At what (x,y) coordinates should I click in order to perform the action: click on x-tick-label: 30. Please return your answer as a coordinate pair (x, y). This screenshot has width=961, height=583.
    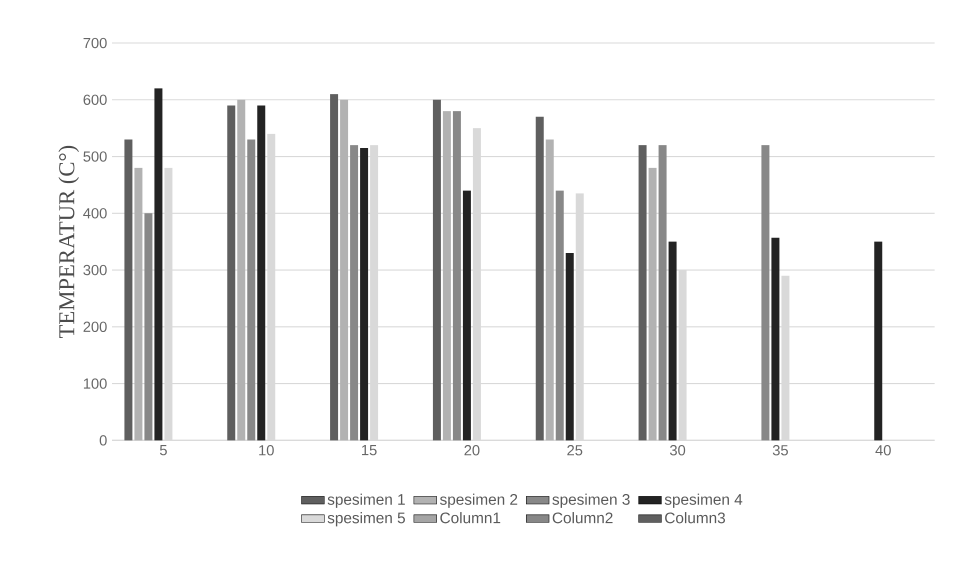
    Looking at the image, I should click on (678, 450).